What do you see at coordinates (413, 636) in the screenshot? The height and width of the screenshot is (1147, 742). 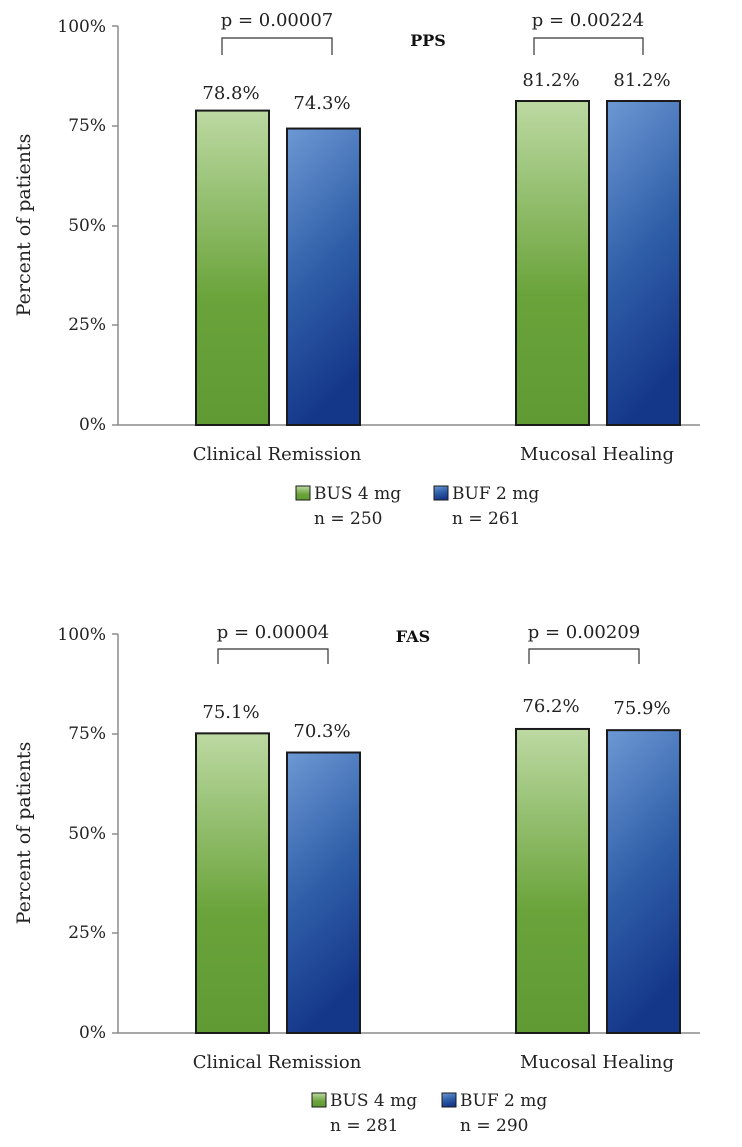 I see `panel-title: FAS` at bounding box center [413, 636].